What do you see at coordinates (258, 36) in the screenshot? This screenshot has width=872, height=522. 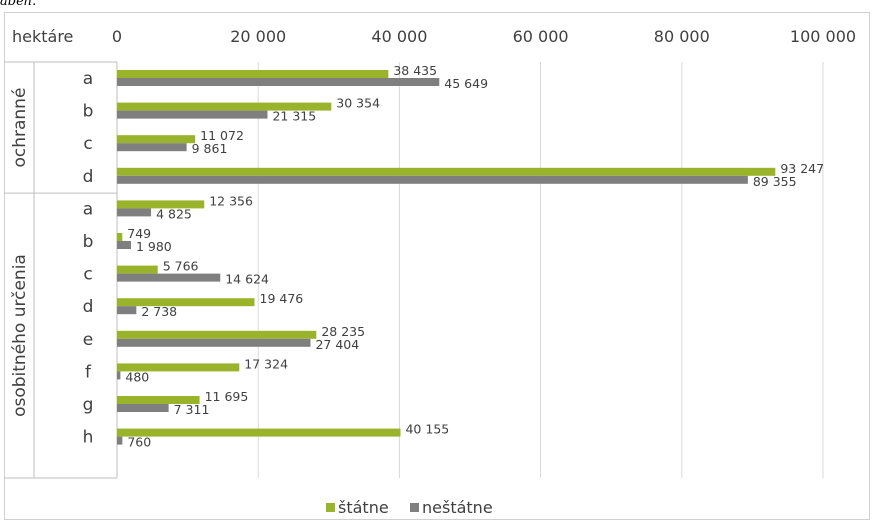 I see `x-tick-label: 20 000` at bounding box center [258, 36].